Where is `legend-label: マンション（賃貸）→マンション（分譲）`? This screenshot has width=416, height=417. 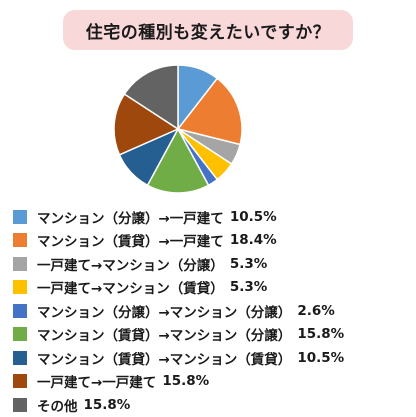
legend-label: マンション（賃貸）→マンション（分譲） is located at coordinates (164, 336).